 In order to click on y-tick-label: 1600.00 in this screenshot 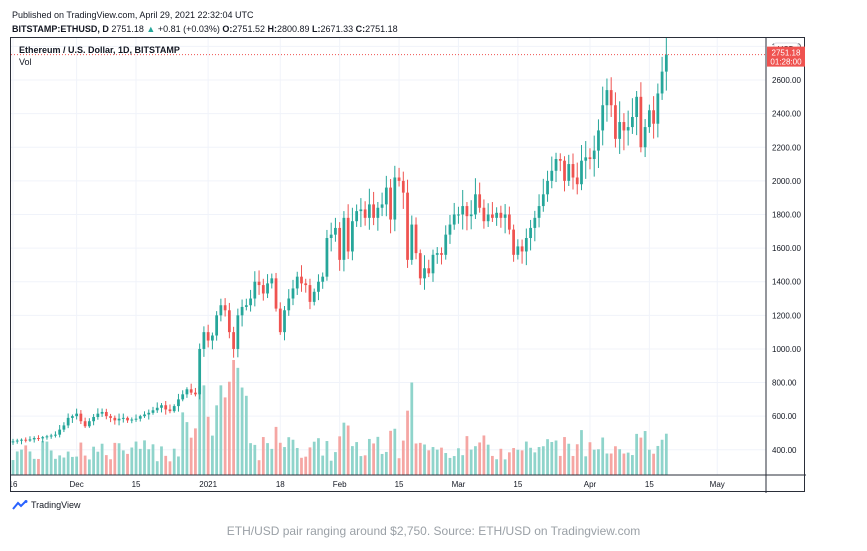, I will do `click(786, 248)`.